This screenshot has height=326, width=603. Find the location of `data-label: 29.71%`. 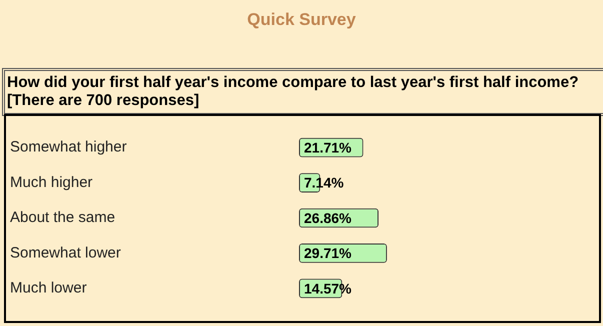

data-label: 29.71% is located at coordinates (328, 253).